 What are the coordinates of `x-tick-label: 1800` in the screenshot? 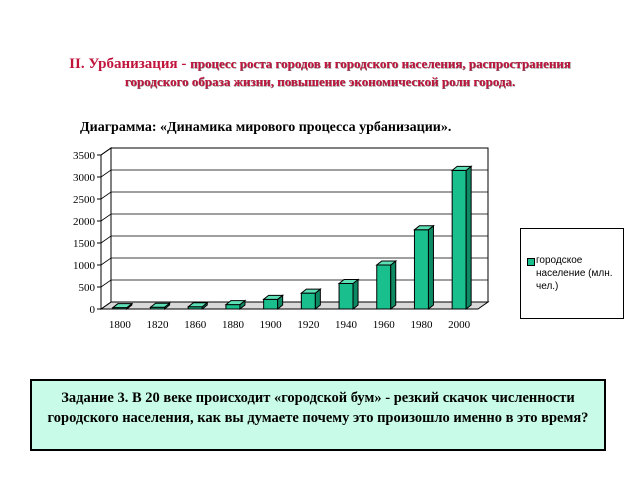 It's located at (120, 325).